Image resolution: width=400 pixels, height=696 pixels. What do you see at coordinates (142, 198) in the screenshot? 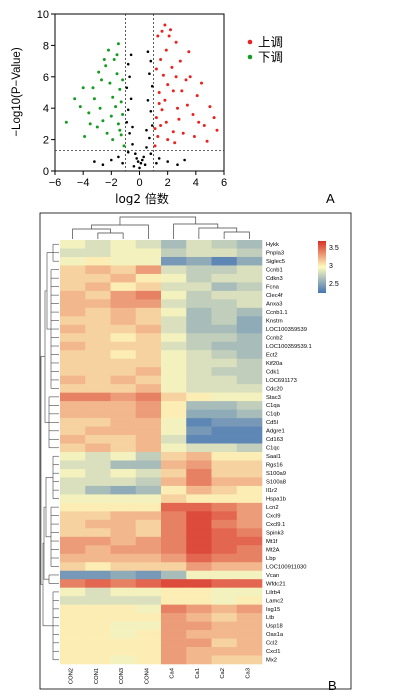
I see `volcano-x-axis-label: log2 倍数` at bounding box center [142, 198].